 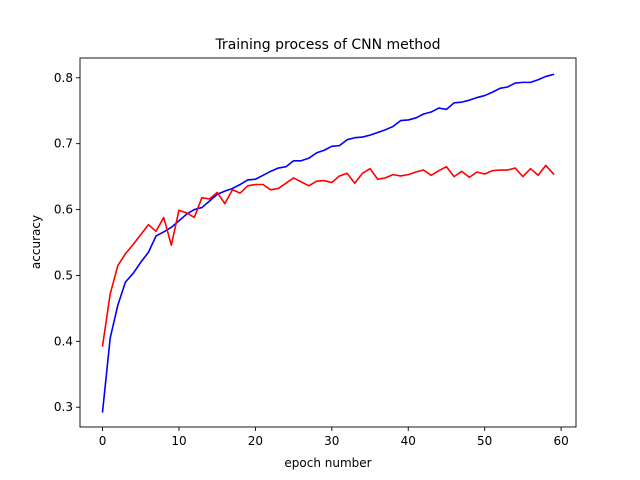 What do you see at coordinates (63, 78) in the screenshot?
I see `y-tick-label-5: 0.8` at bounding box center [63, 78].